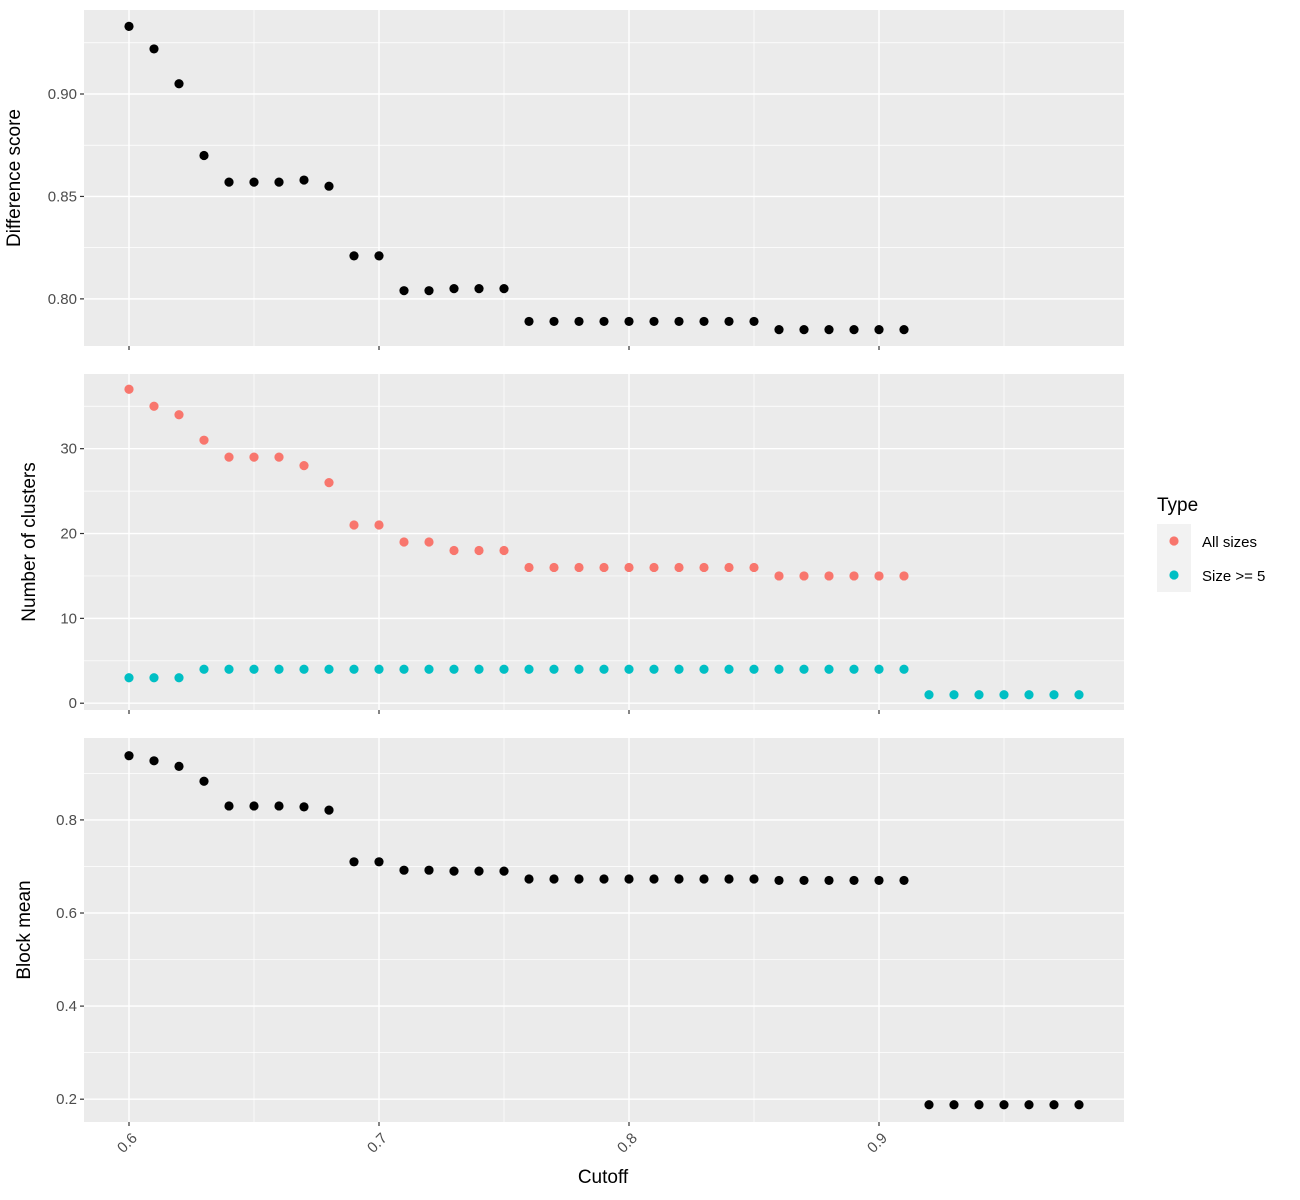 The height and width of the screenshot is (1200, 1300). What do you see at coordinates (877, 1143) in the screenshot?
I see `x-tick-label: 0.9` at bounding box center [877, 1143].